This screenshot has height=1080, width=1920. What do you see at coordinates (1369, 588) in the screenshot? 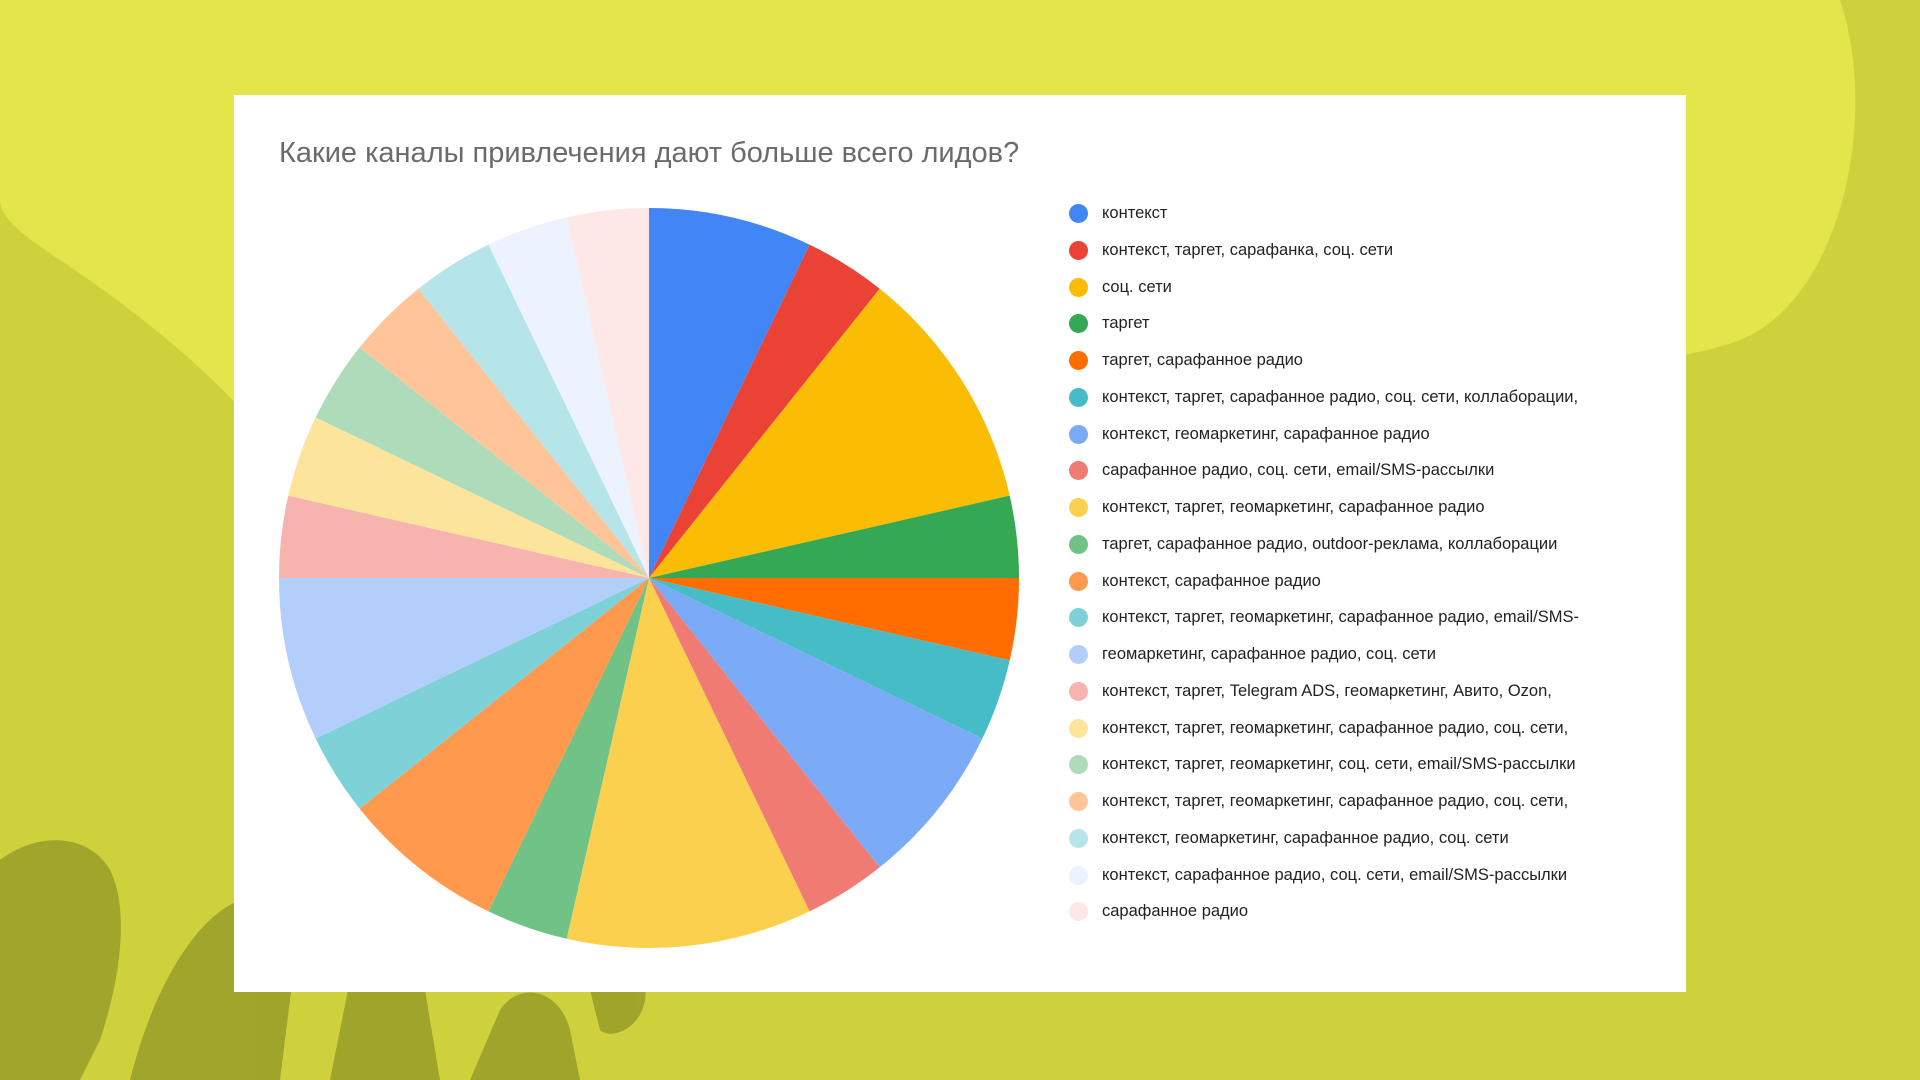
I see `legend-item: контекст, сарафанное радио` at bounding box center [1369, 588].